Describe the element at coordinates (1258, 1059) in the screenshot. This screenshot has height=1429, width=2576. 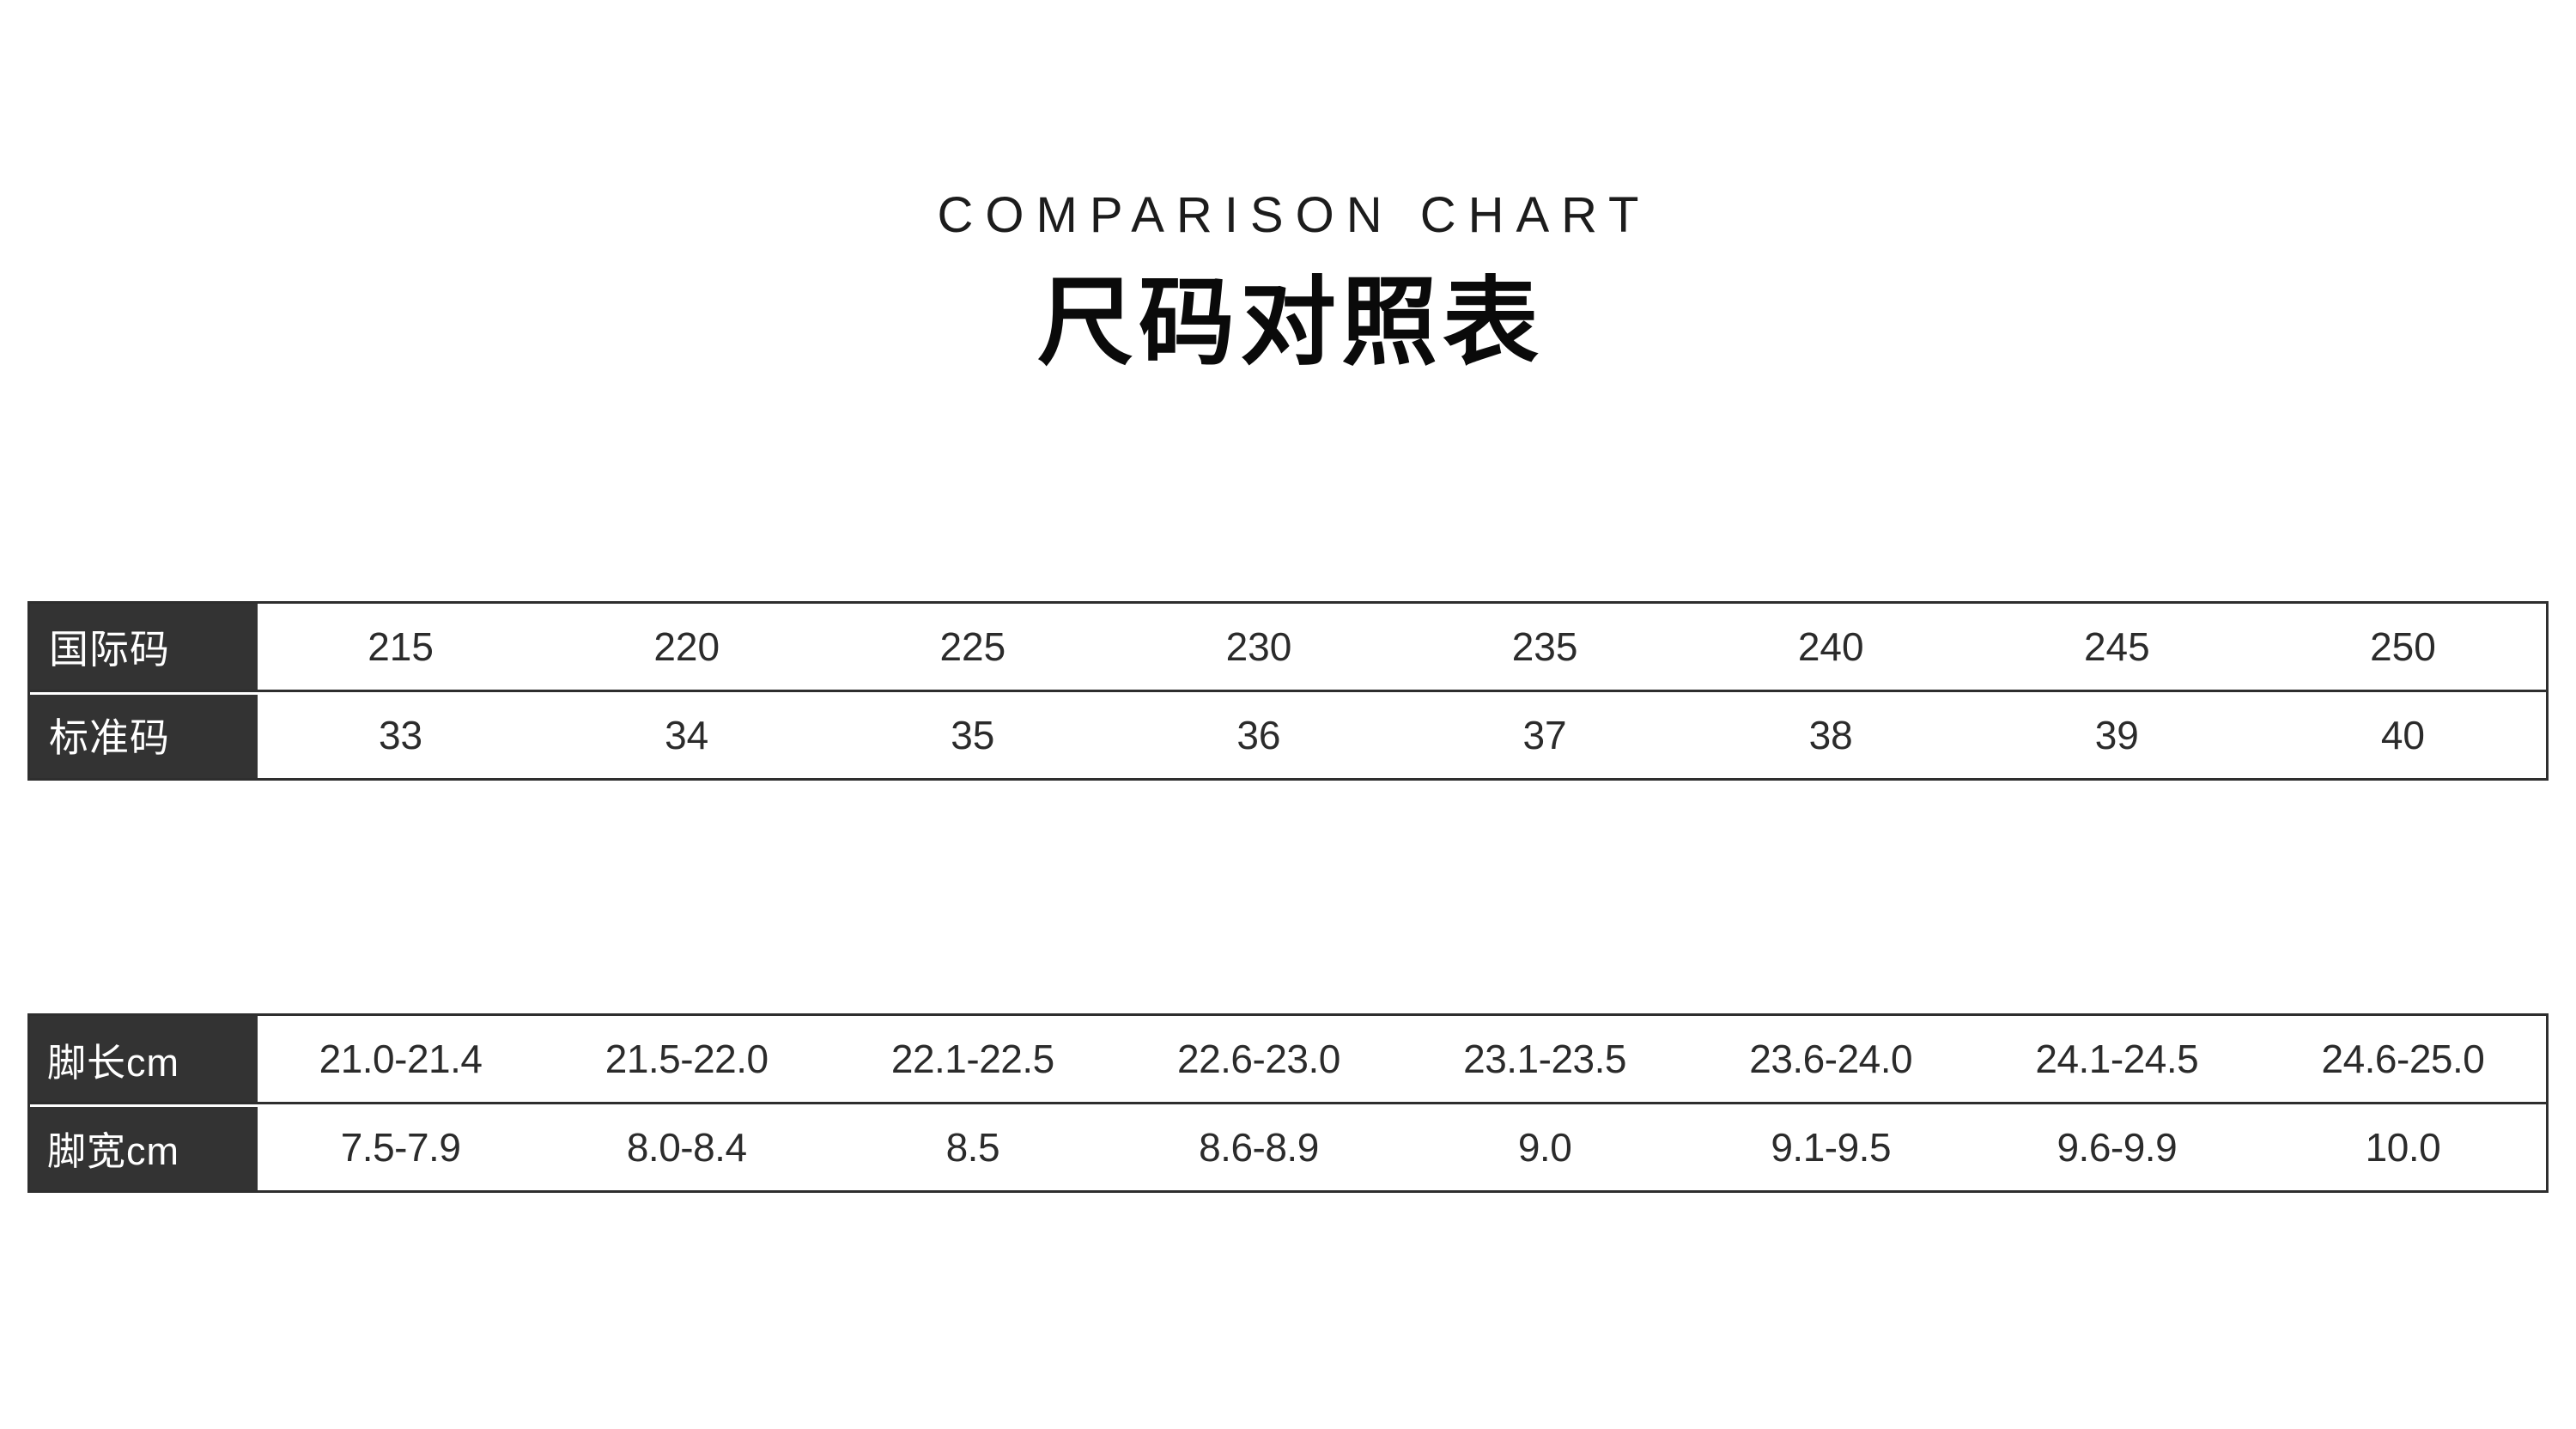
I see `table-cell: 22.6-23.0` at that location.